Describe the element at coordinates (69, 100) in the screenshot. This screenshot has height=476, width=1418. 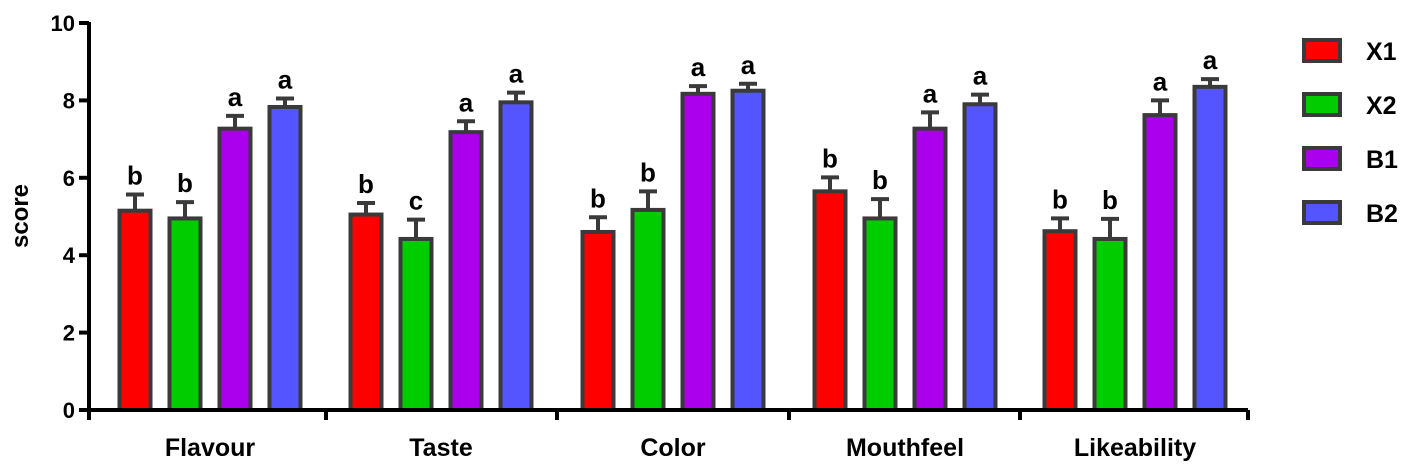
I see `y-tick-label-8: 8` at that location.